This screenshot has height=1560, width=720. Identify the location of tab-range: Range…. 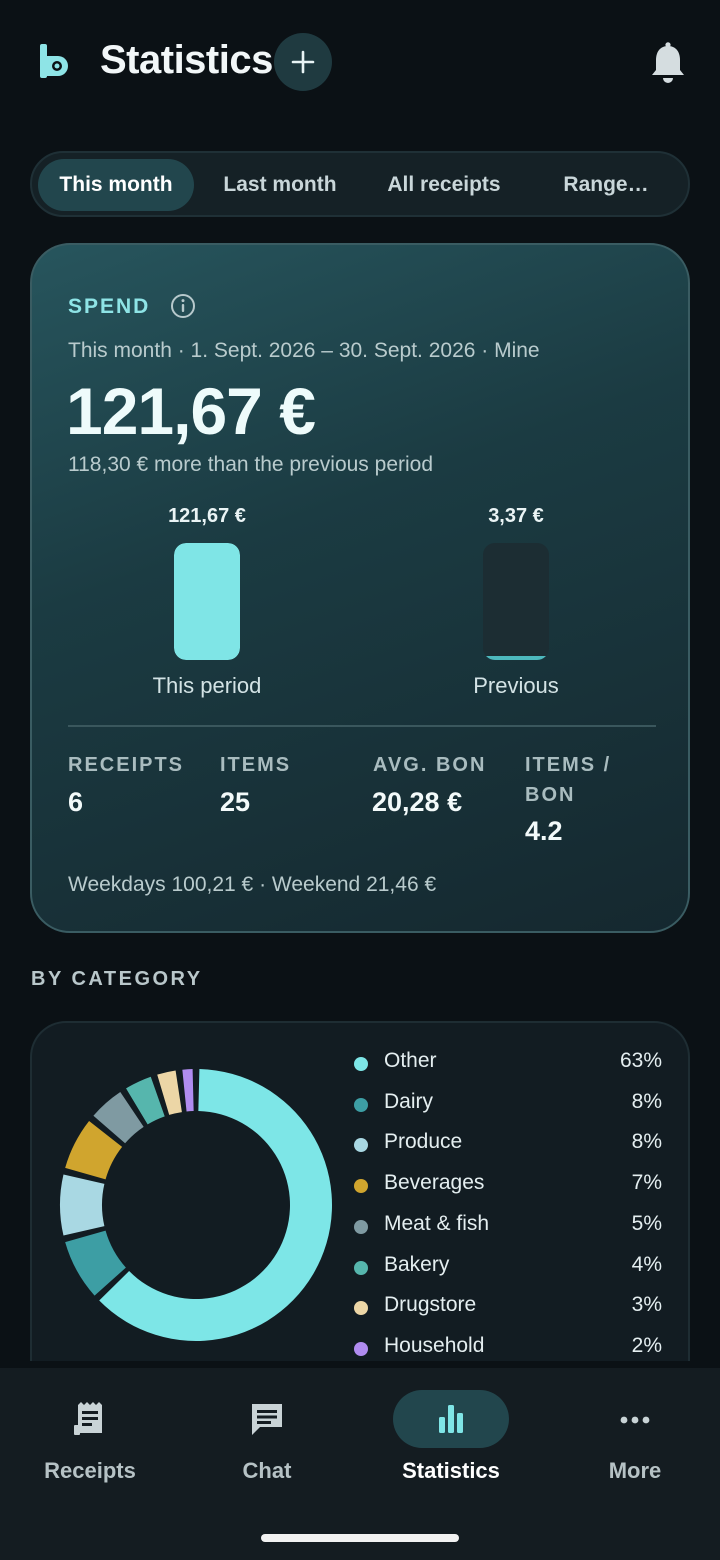
(606, 184).